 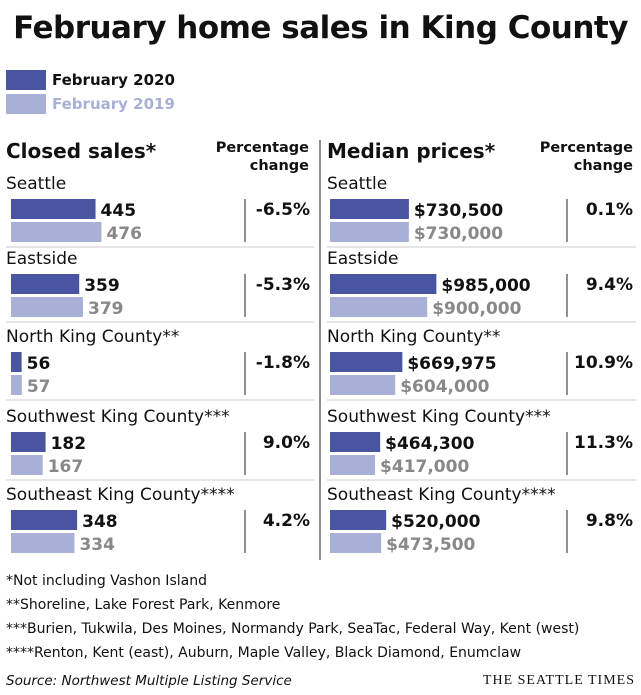 I want to click on category-label-0-4: Southeast King County****, so click(x=120, y=495).